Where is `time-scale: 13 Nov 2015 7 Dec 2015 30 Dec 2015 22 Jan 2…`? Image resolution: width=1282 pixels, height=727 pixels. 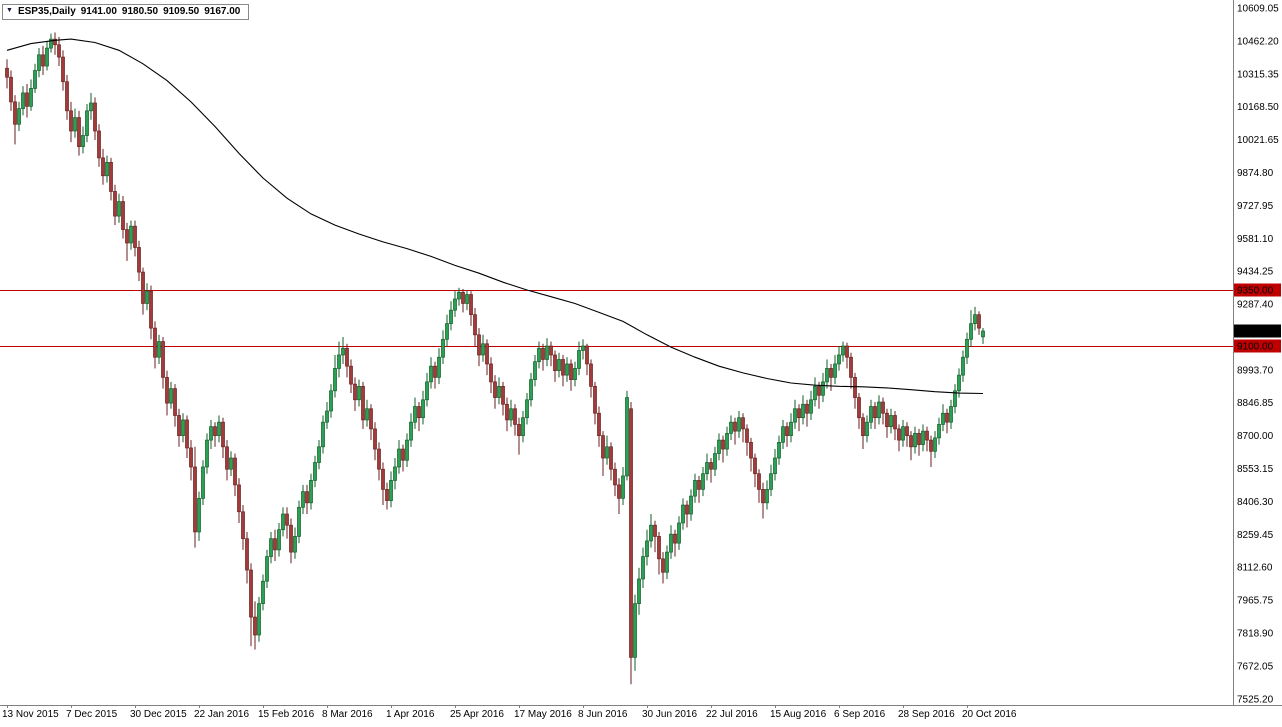
time-scale: 13 Nov 2015 7 Dec 2015 30 Dec 2015 22 Jan 2… is located at coordinates (509, 712).